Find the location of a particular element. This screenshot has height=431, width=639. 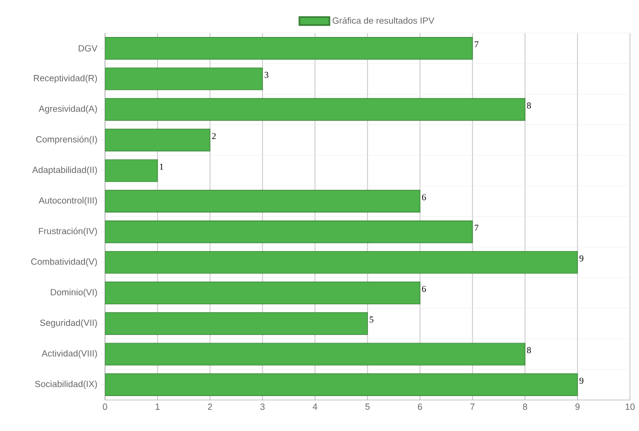

y-tick-label: Combatividad(V) is located at coordinates (64, 262).